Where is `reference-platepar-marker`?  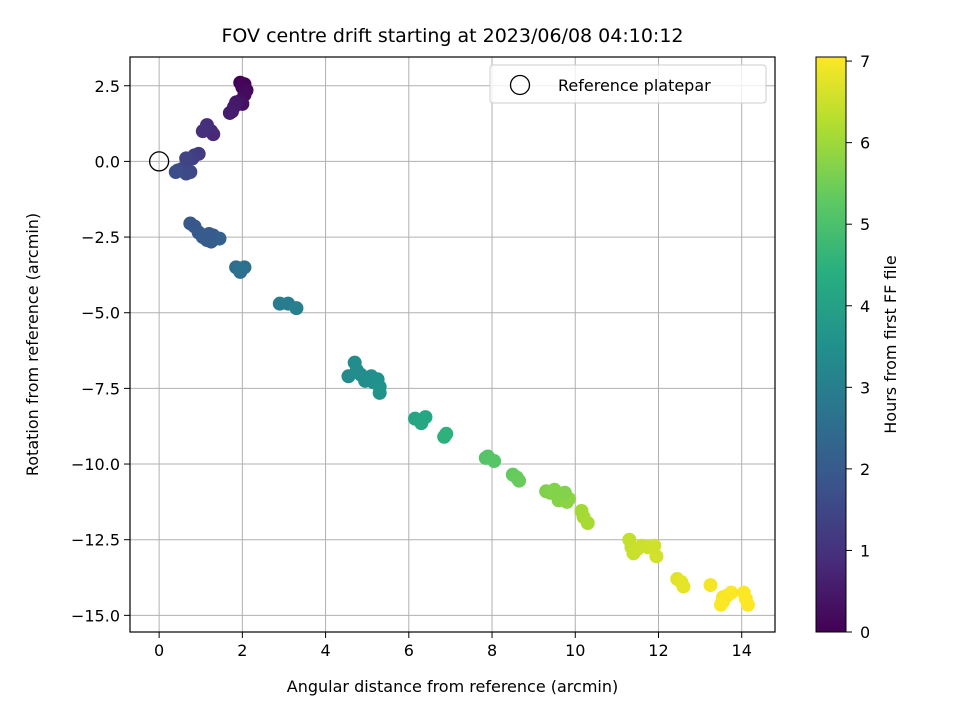 reference-platepar-marker is located at coordinates (159, 161).